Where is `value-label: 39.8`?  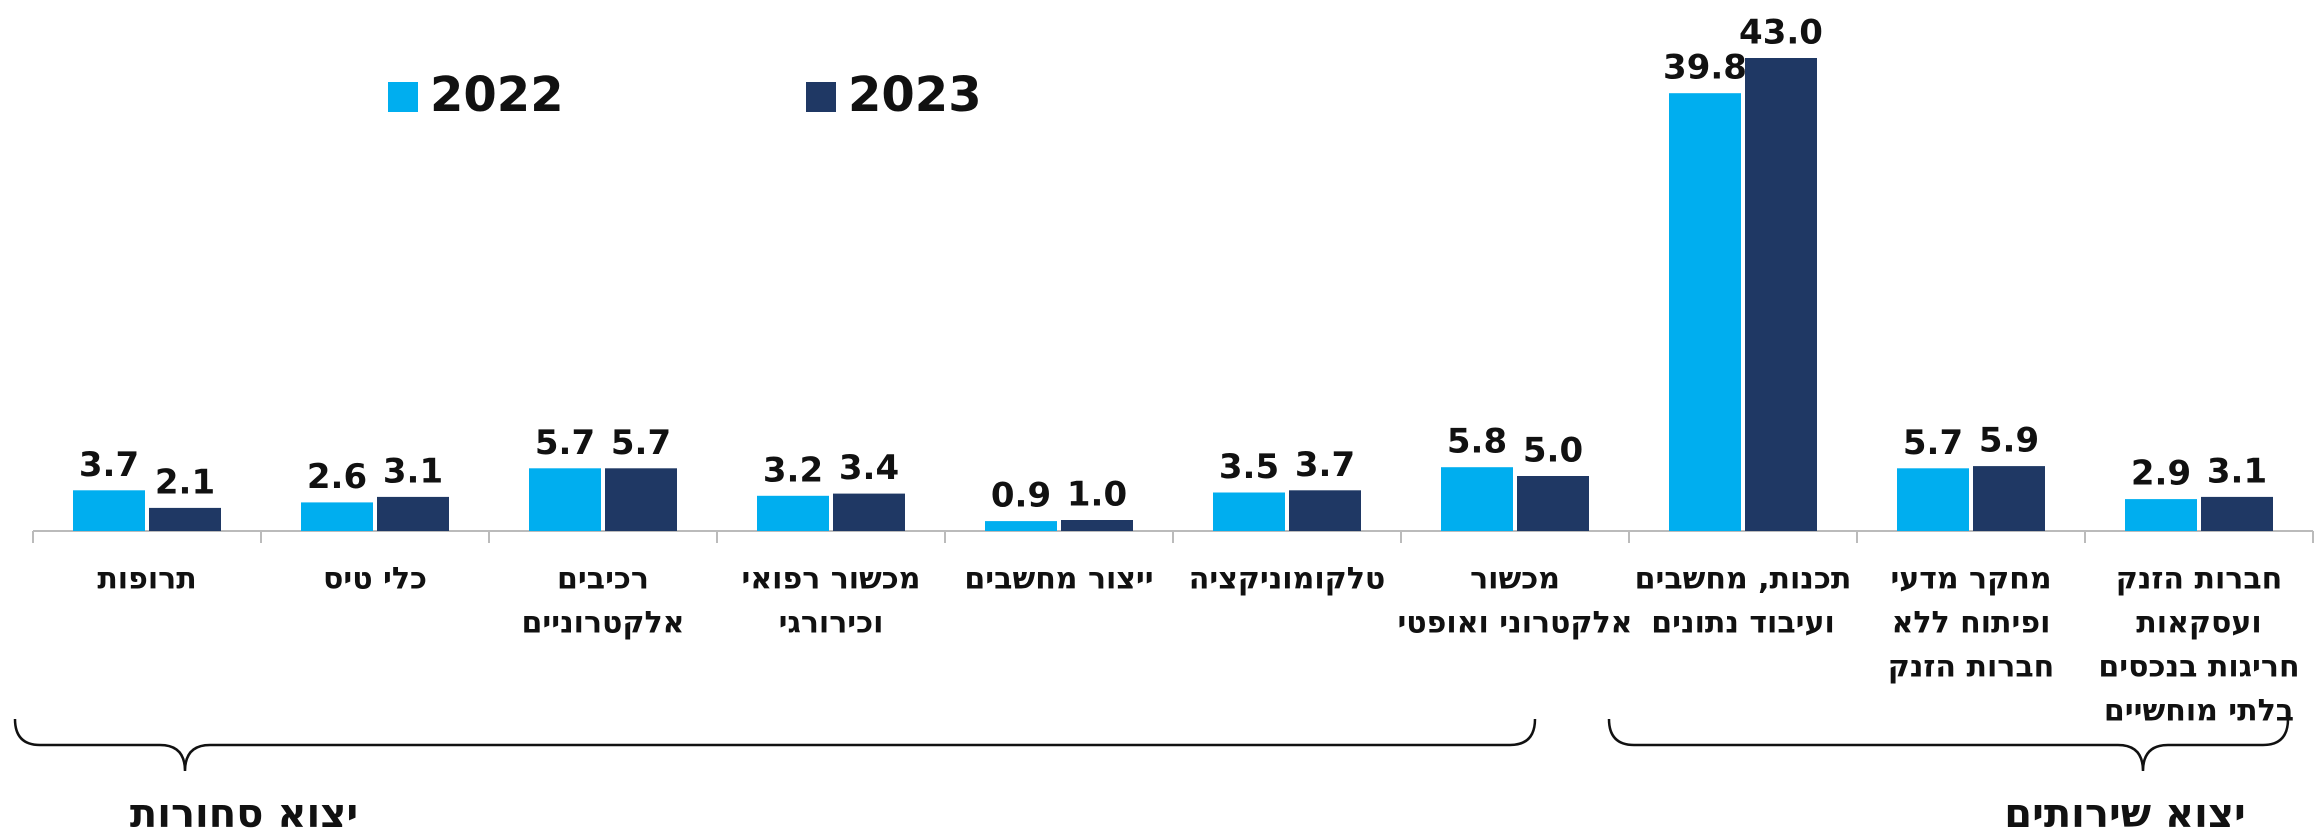
value-label: 39.8 is located at coordinates (1705, 68).